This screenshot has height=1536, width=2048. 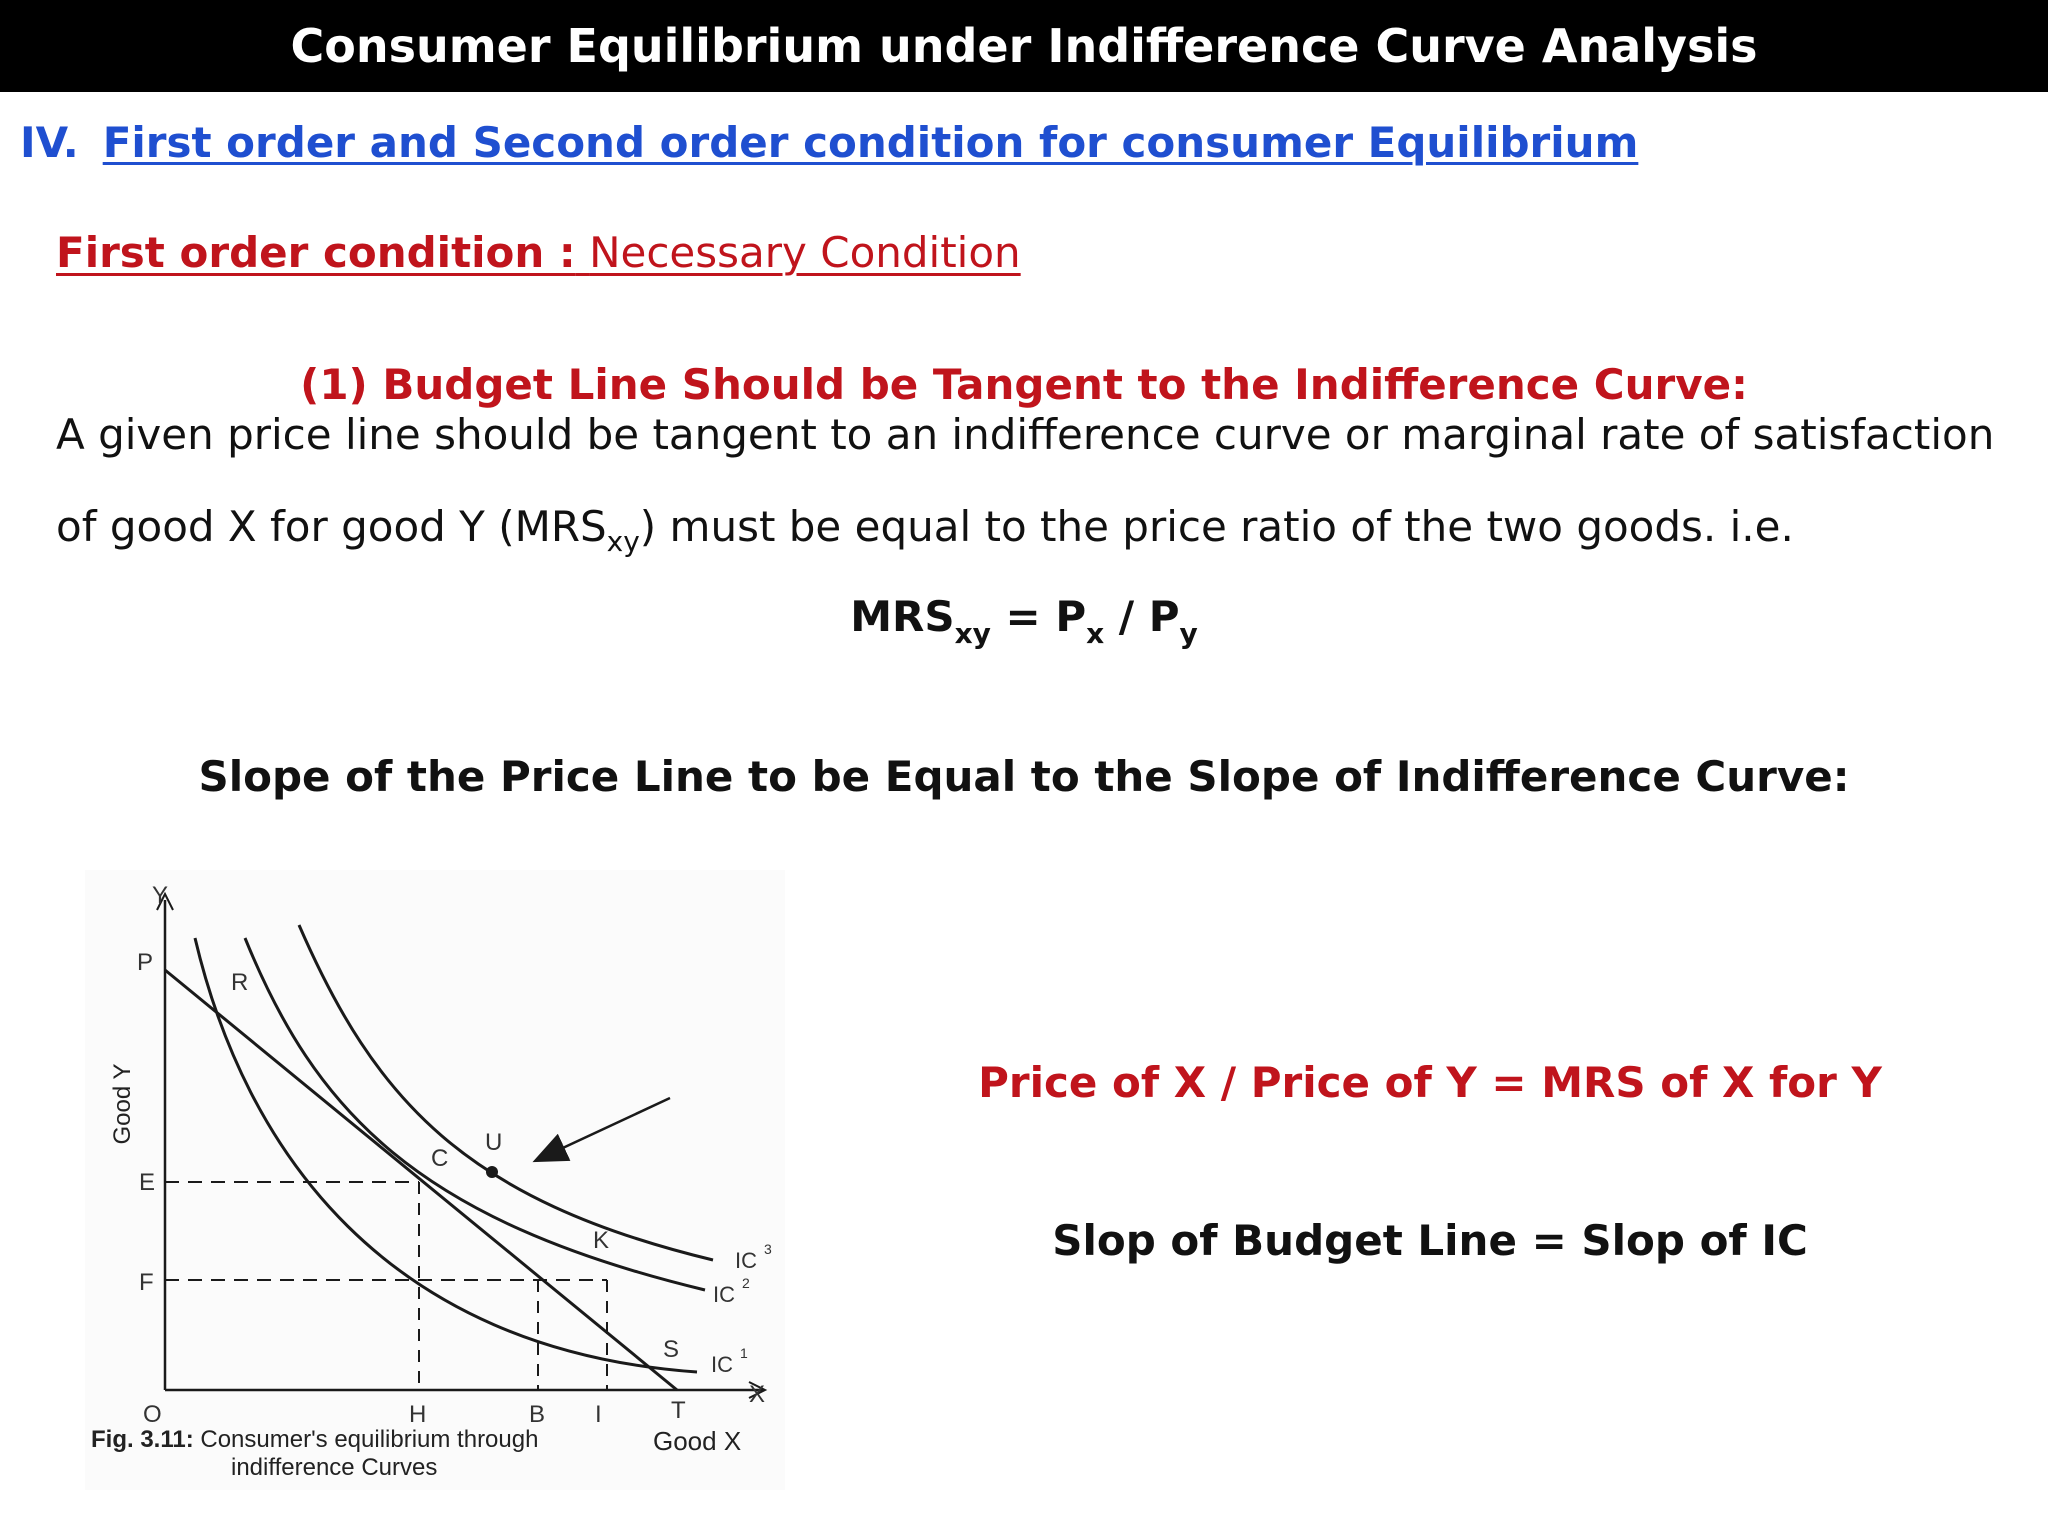 I want to click on slope-equation: Slop of Budget Line = Slop of IC, so click(x=1430, y=1240).